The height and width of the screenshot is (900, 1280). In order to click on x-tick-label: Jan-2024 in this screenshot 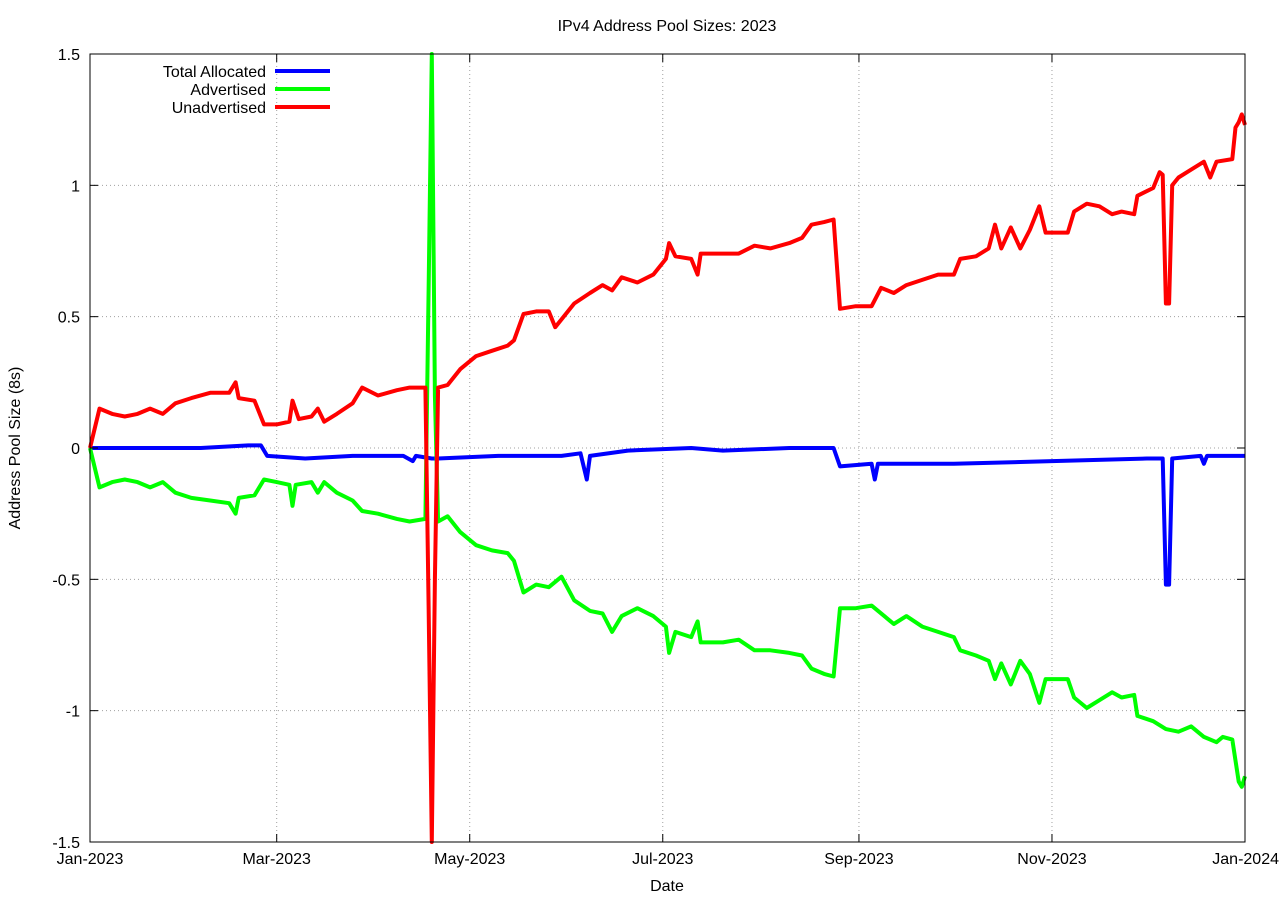, I will do `click(1245, 859)`.